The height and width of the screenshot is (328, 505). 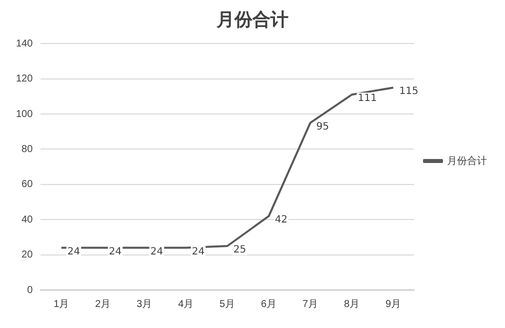 What do you see at coordinates (281, 220) in the screenshot?
I see `data-label: 42` at bounding box center [281, 220].